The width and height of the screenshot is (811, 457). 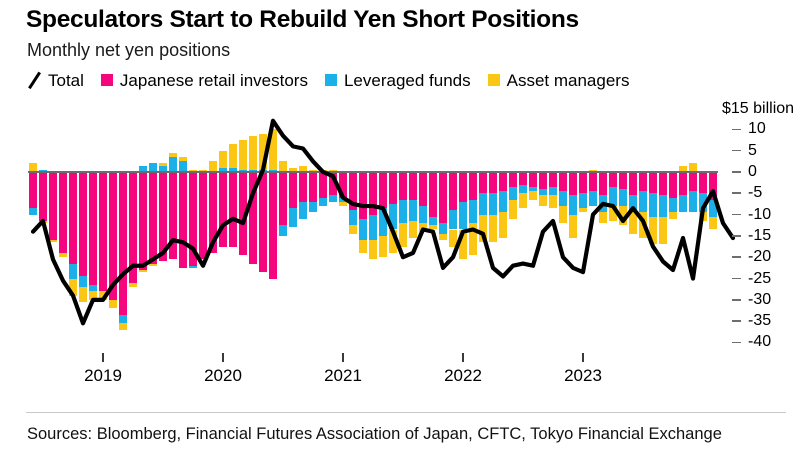 I want to click on y-axis-tick-label: -10, so click(x=760, y=214).